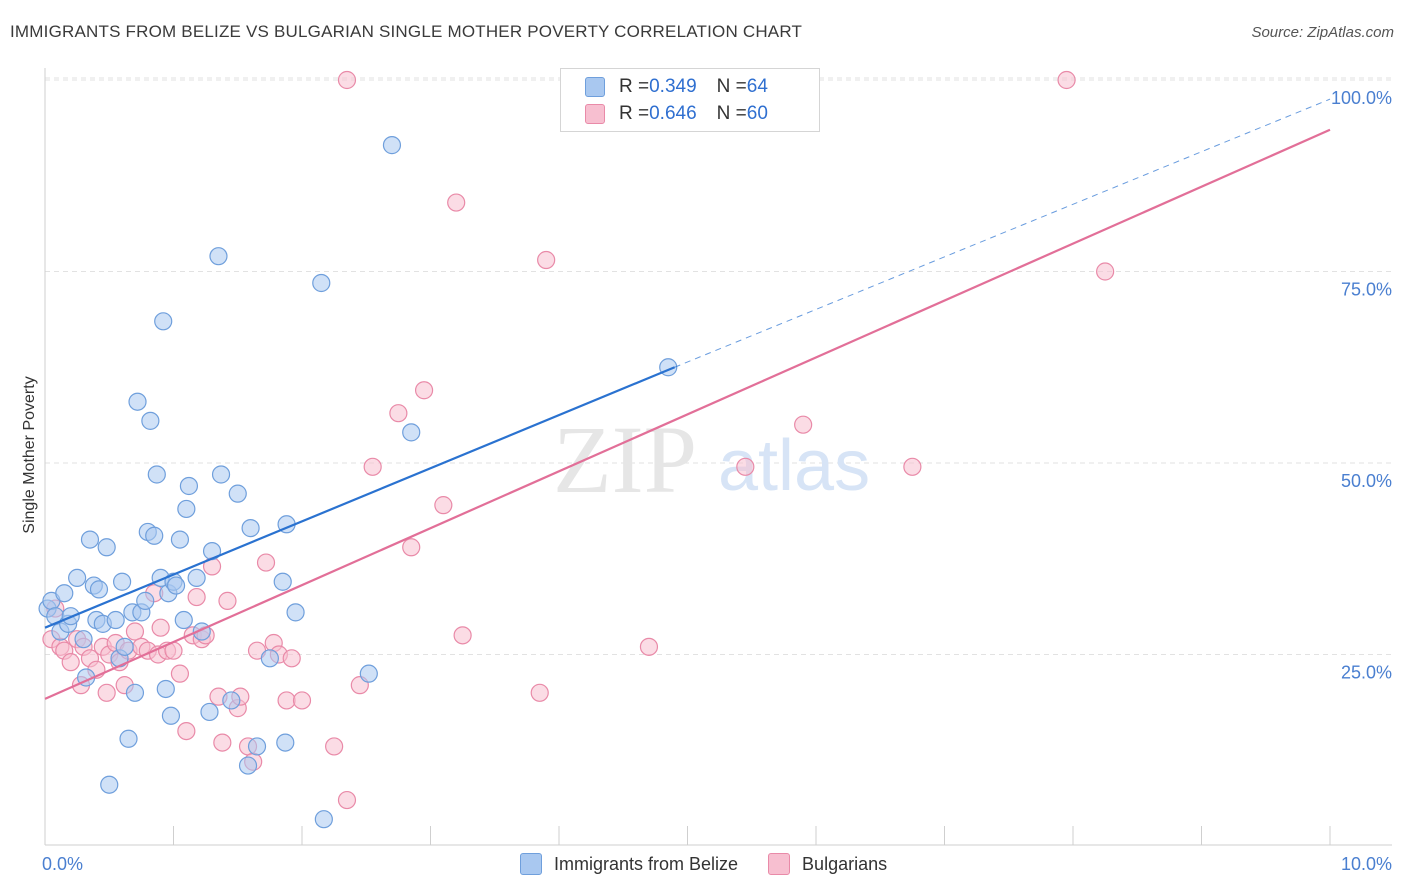 This screenshot has height=892, width=1406. I want to click on trend-line-belize, so click(360, 497).